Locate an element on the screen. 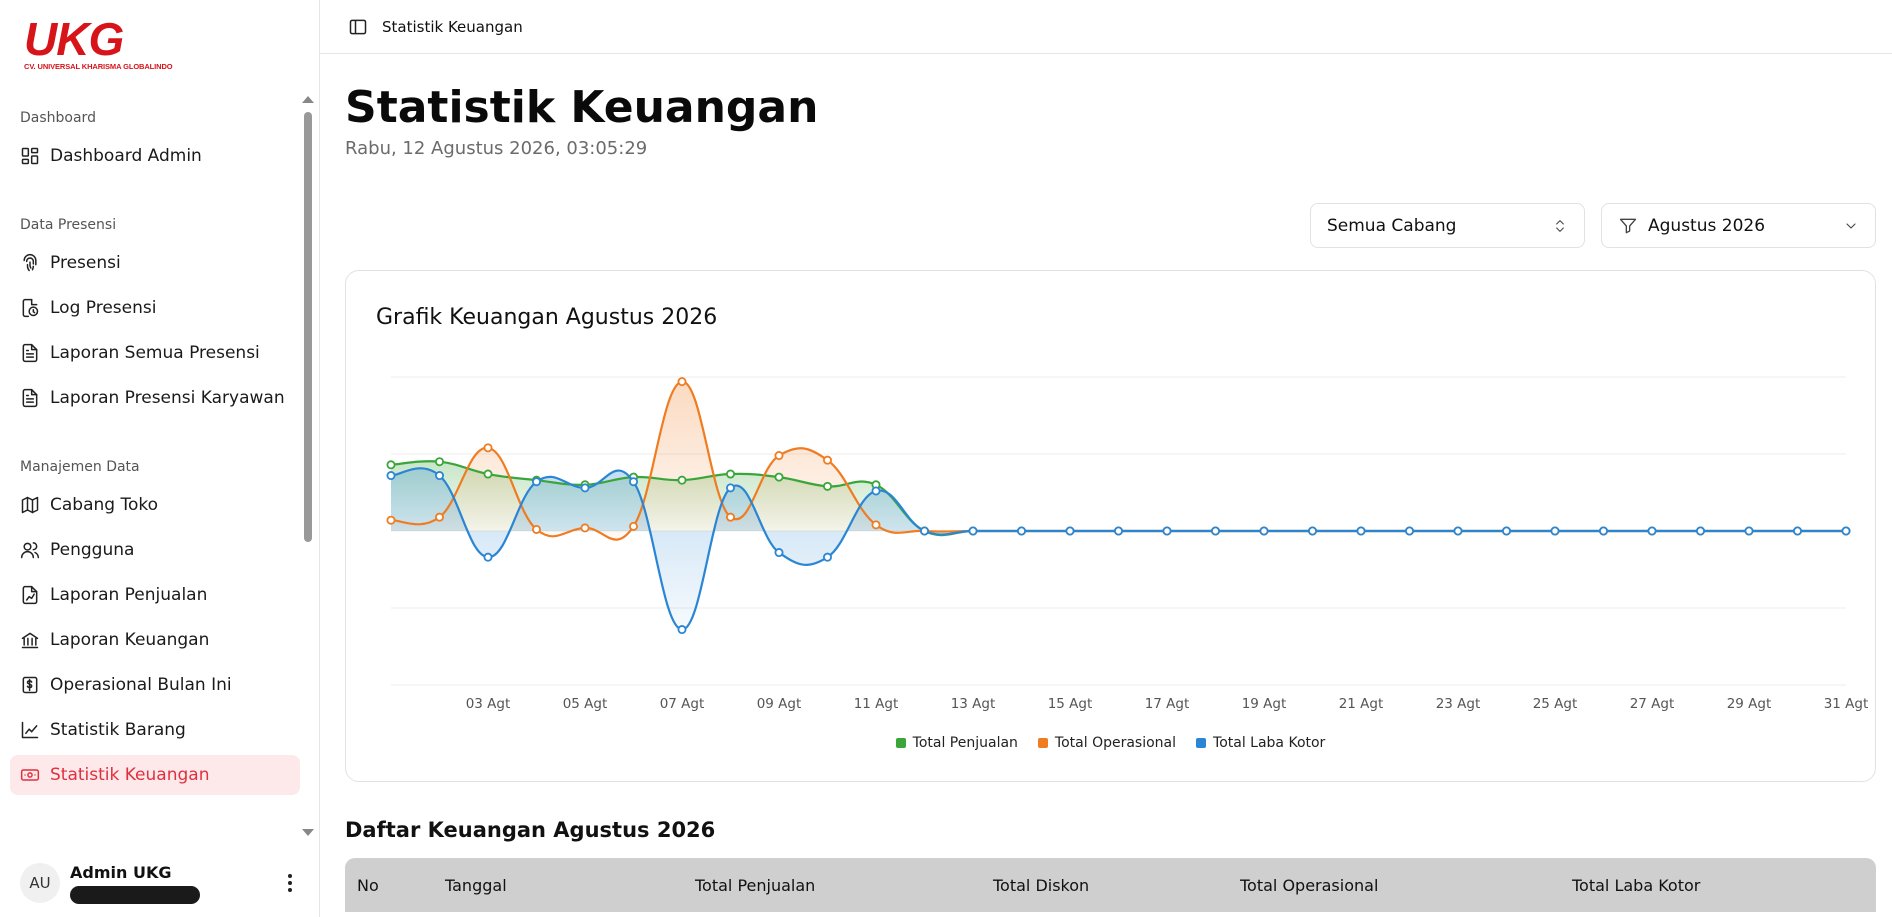 The image size is (1892, 917). scroll-down-arrow-icon is located at coordinates (308, 832).